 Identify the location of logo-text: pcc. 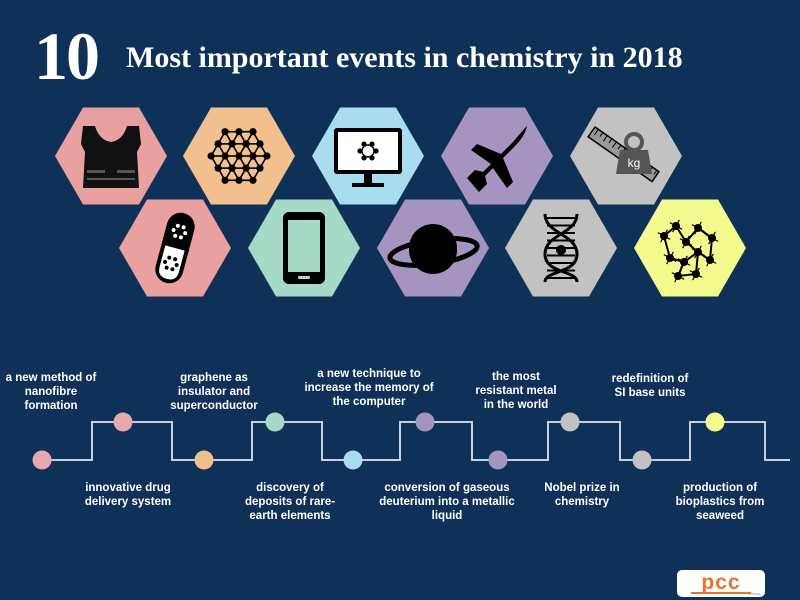
(721, 582).